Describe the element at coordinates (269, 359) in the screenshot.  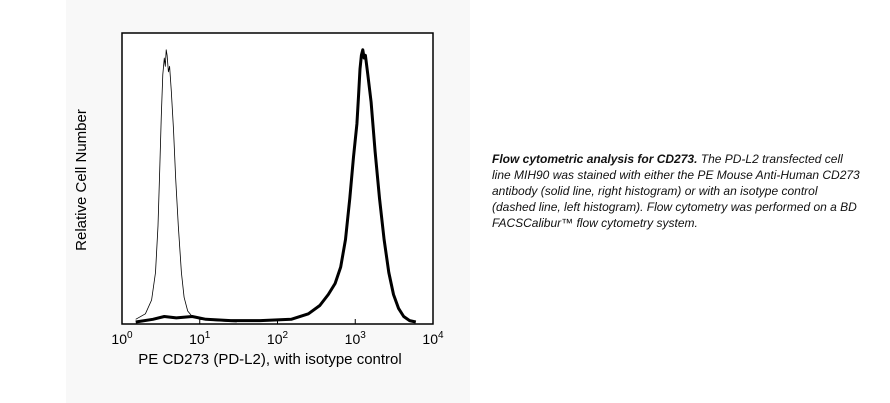
I see `x-axis-label: PE CD273 (PD-L2), with isotype control` at that location.